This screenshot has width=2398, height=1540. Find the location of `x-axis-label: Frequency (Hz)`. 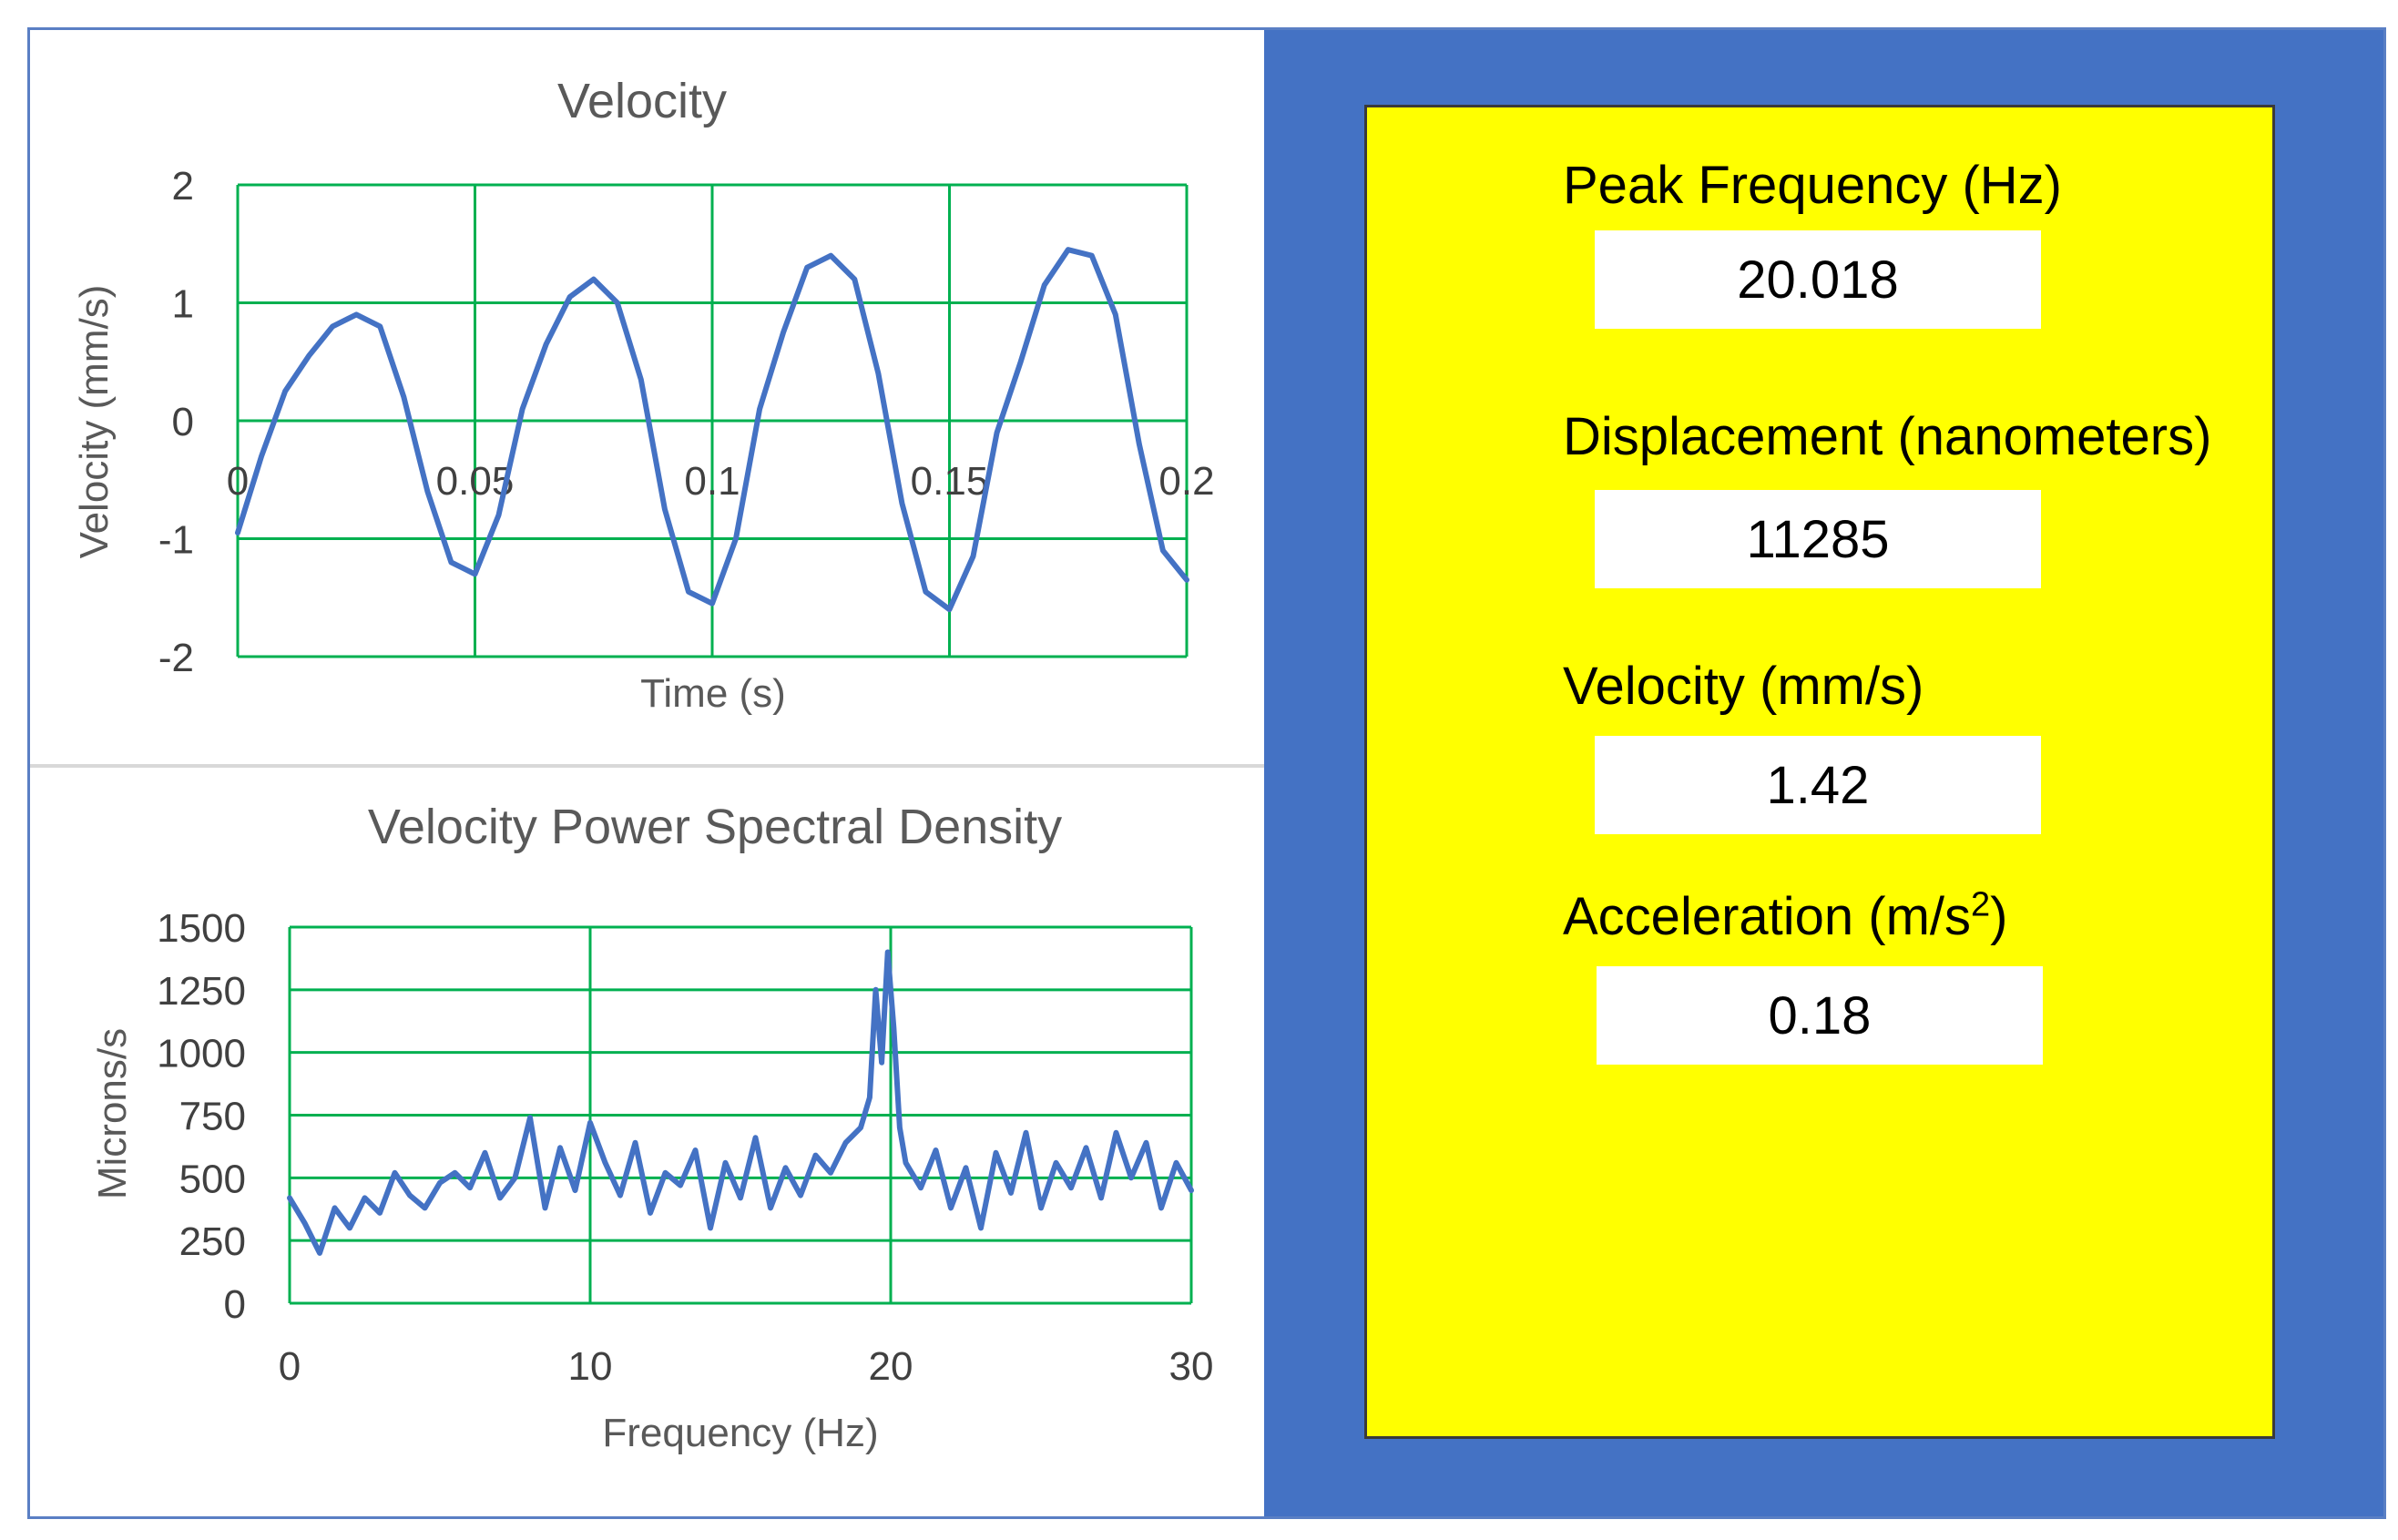

x-axis-label: Frequency (Hz) is located at coordinates (740, 1433).